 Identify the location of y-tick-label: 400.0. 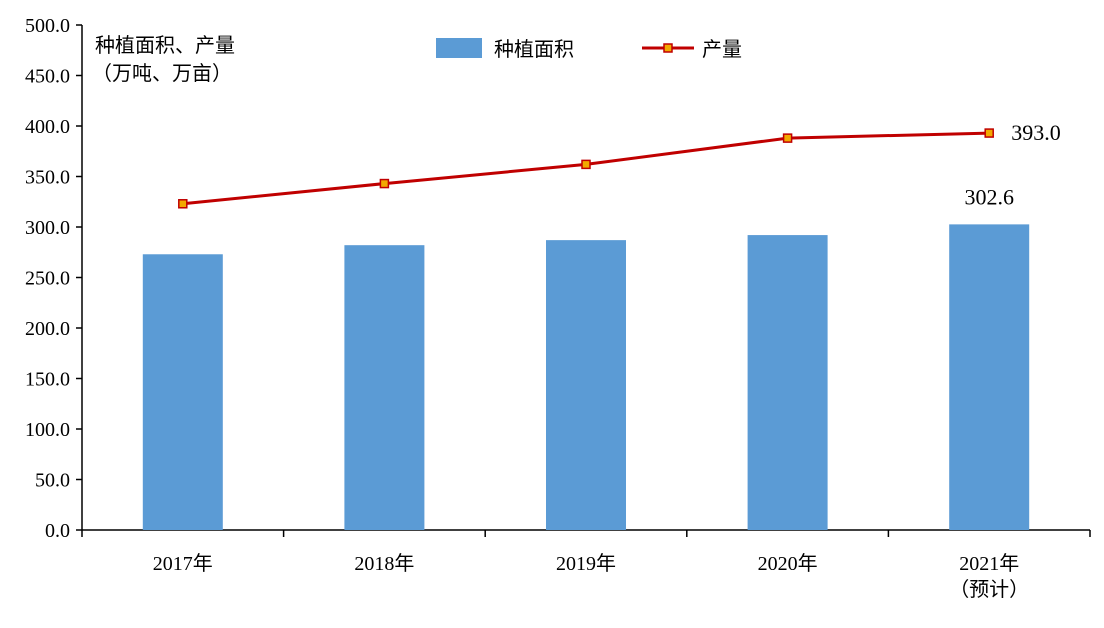
(47, 127).